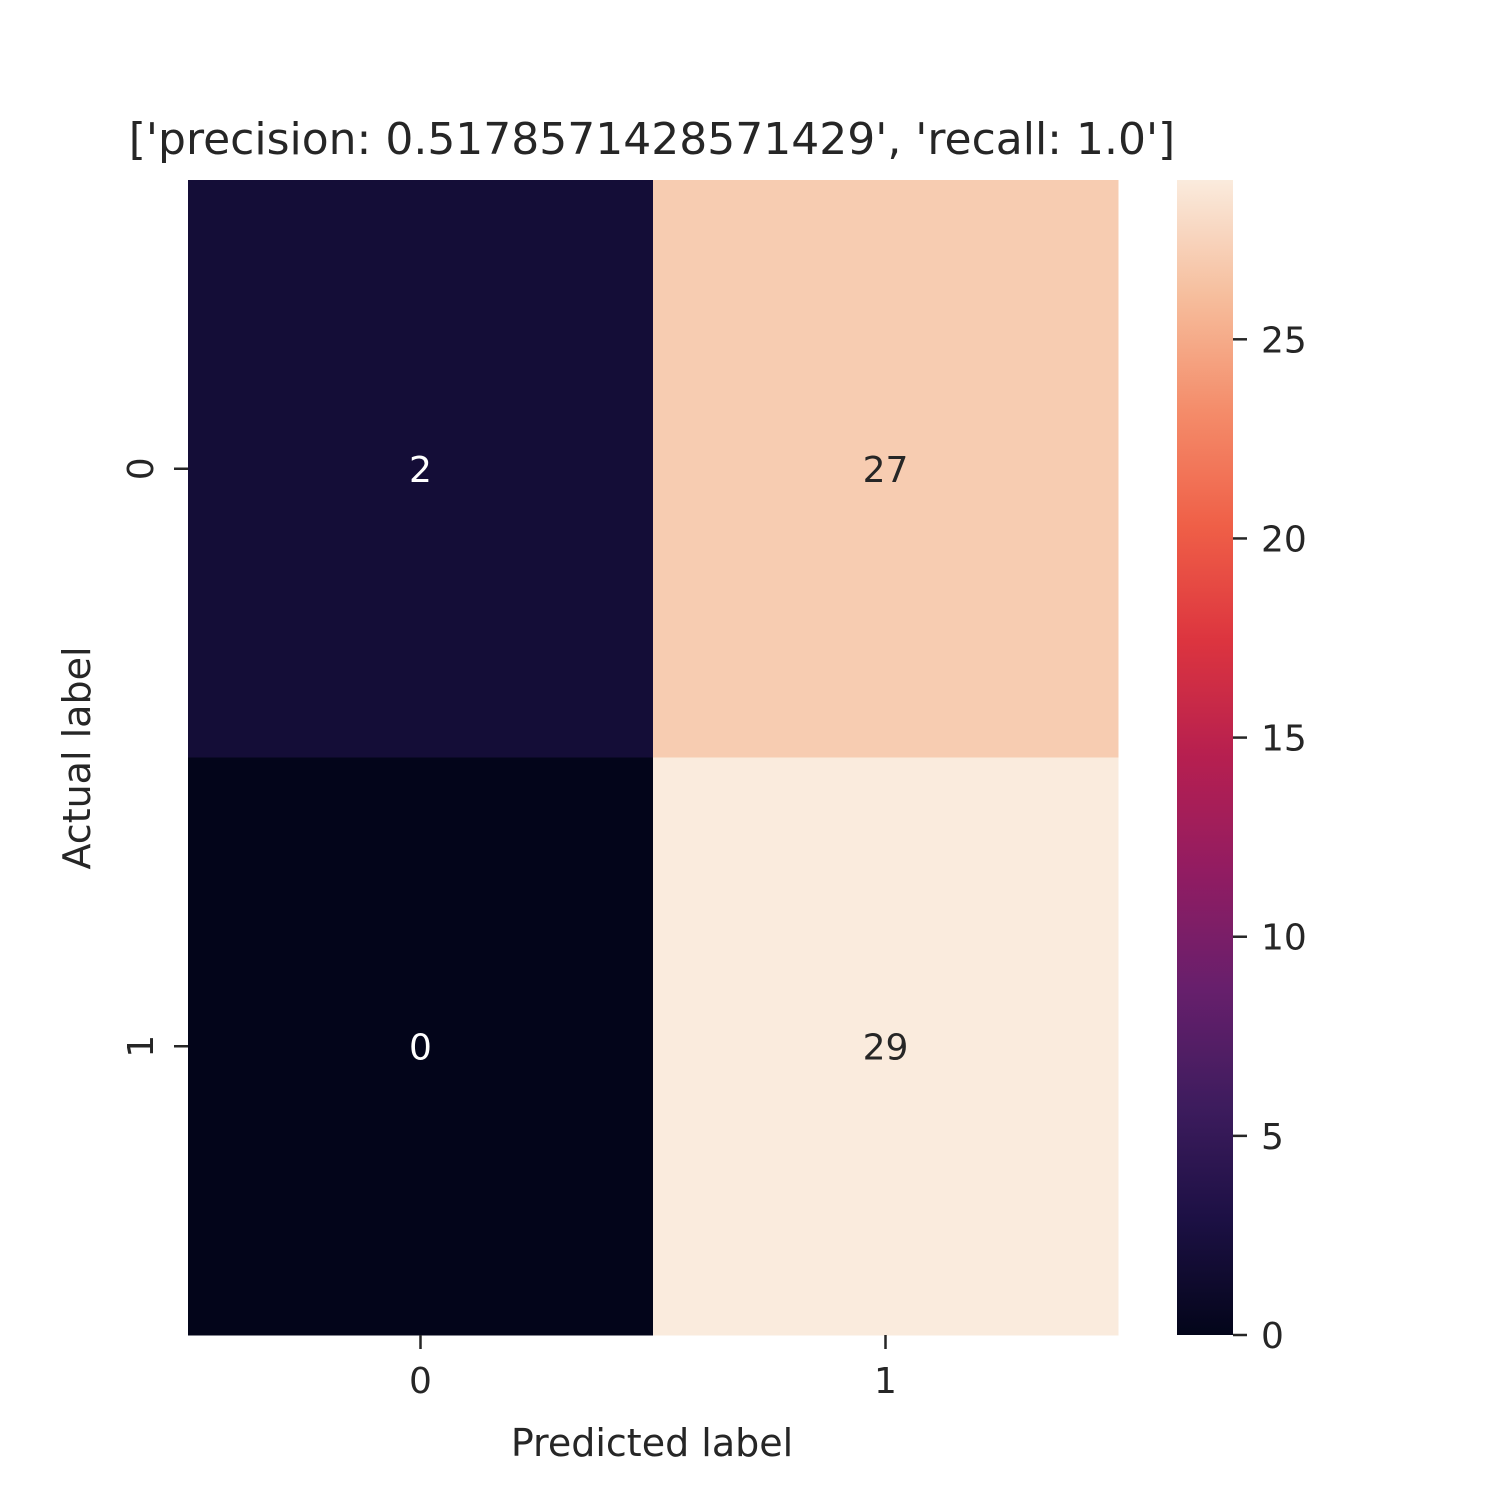 This screenshot has height=1500, width=1500. I want to click on cell-annotation-0-0: 2, so click(420, 470).